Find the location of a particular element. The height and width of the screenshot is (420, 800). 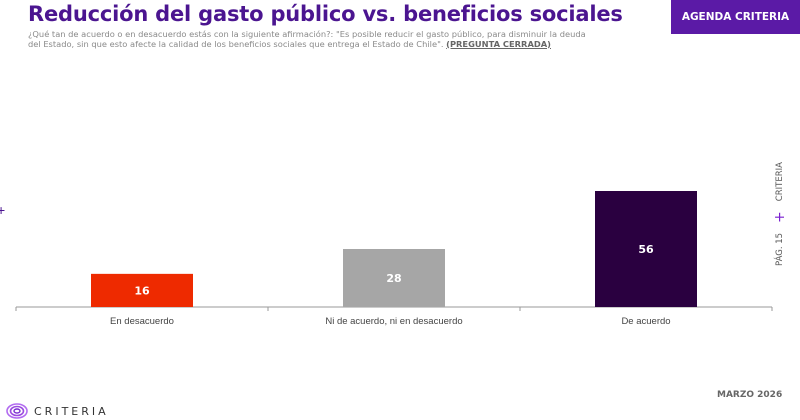

logo-wordmark: CRITERIA is located at coordinates (71, 411).